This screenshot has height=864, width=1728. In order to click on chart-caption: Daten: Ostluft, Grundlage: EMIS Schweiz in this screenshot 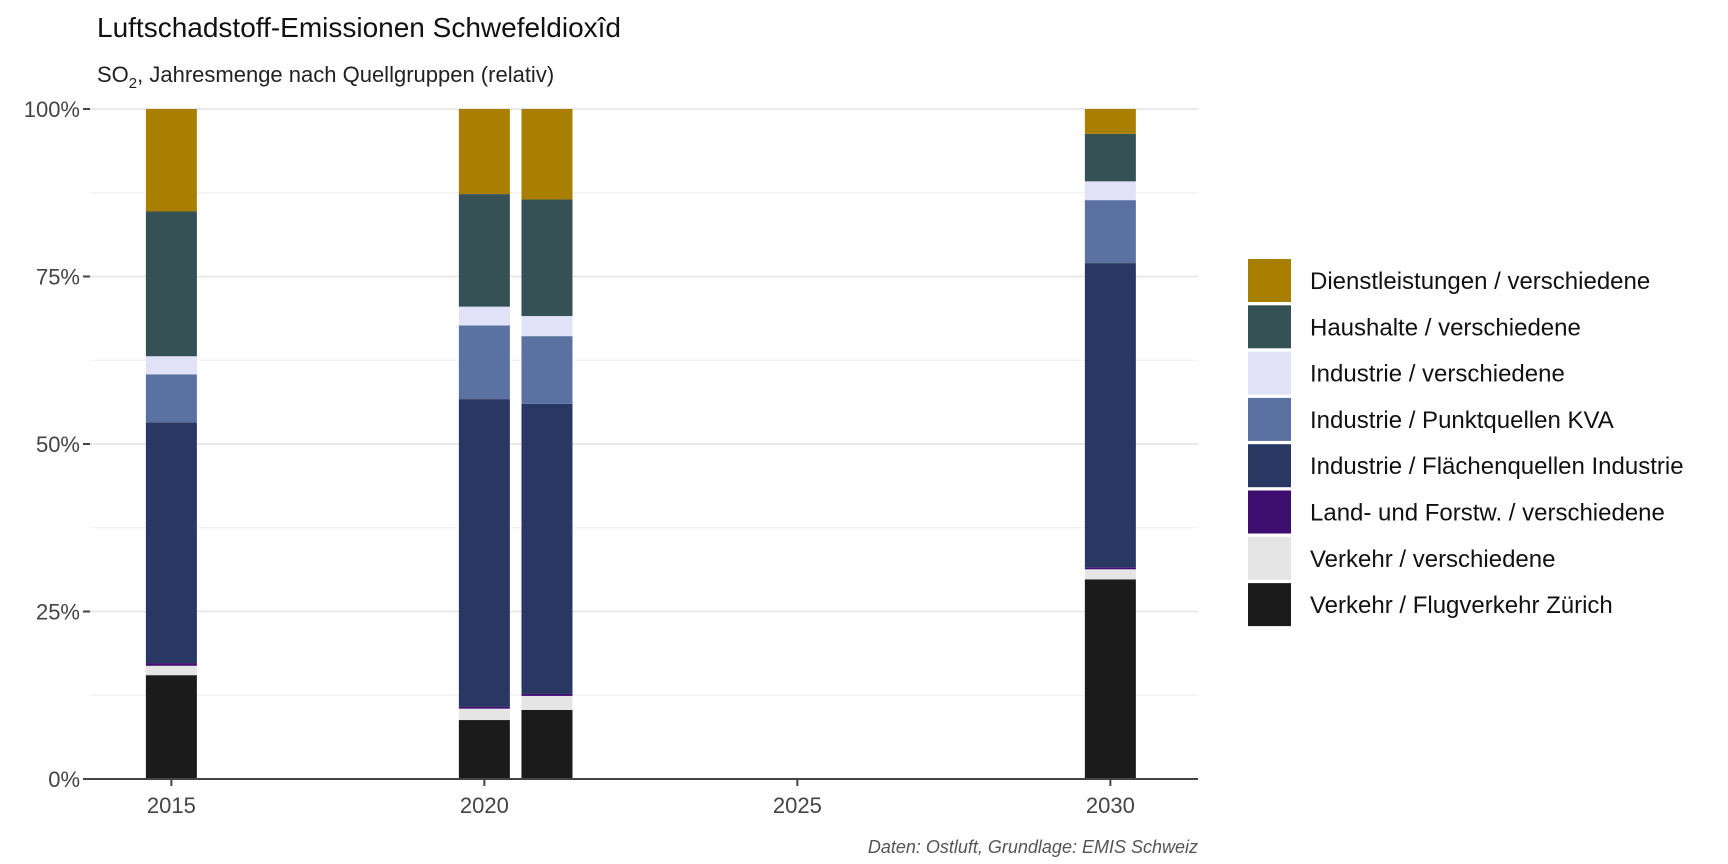, I will do `click(1033, 847)`.